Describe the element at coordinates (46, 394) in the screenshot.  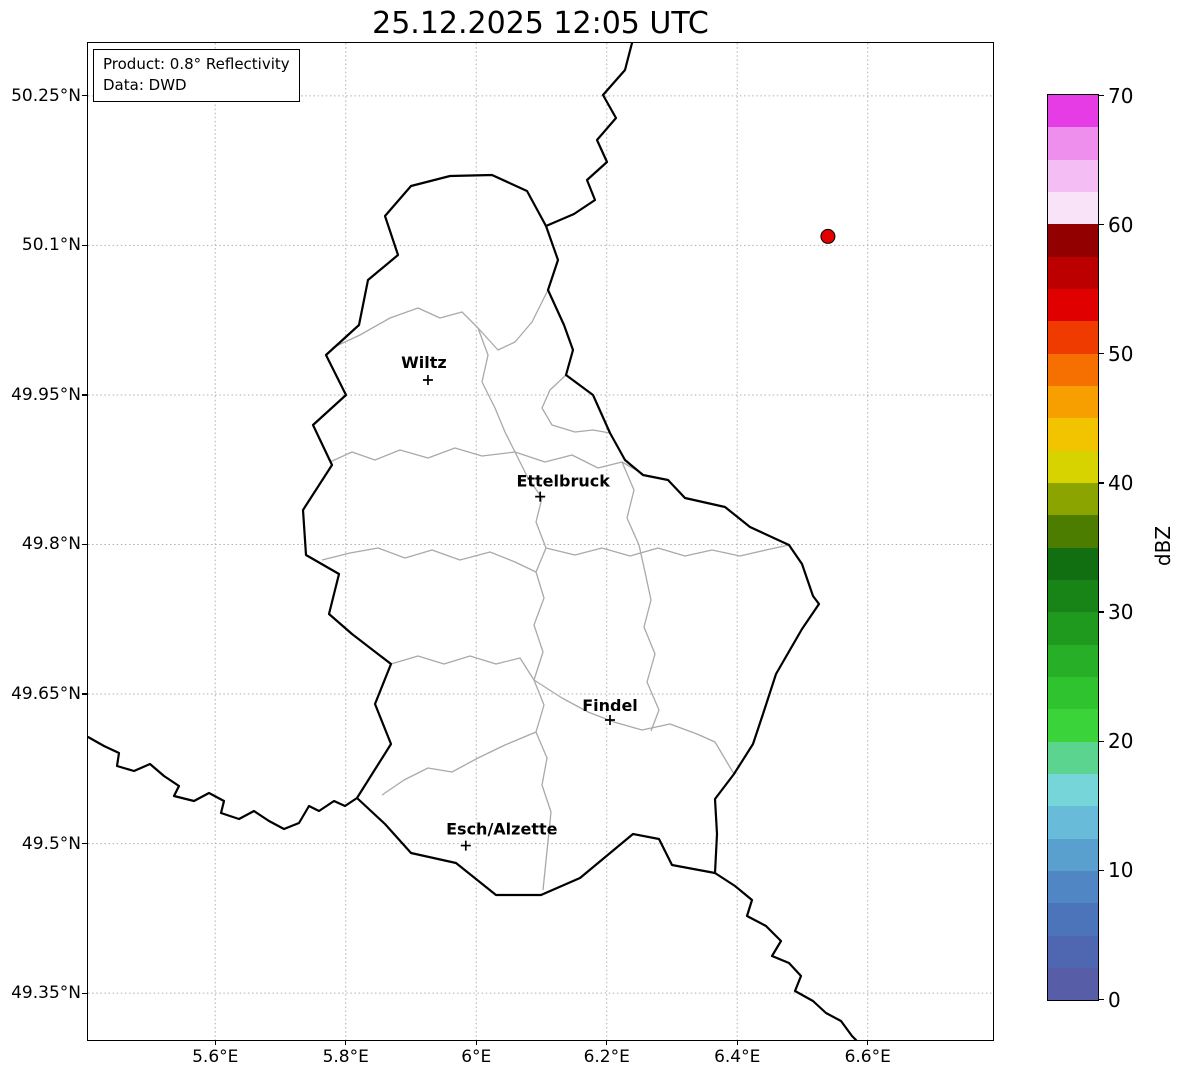
I see `y-tick-label: 49.95°N` at that location.